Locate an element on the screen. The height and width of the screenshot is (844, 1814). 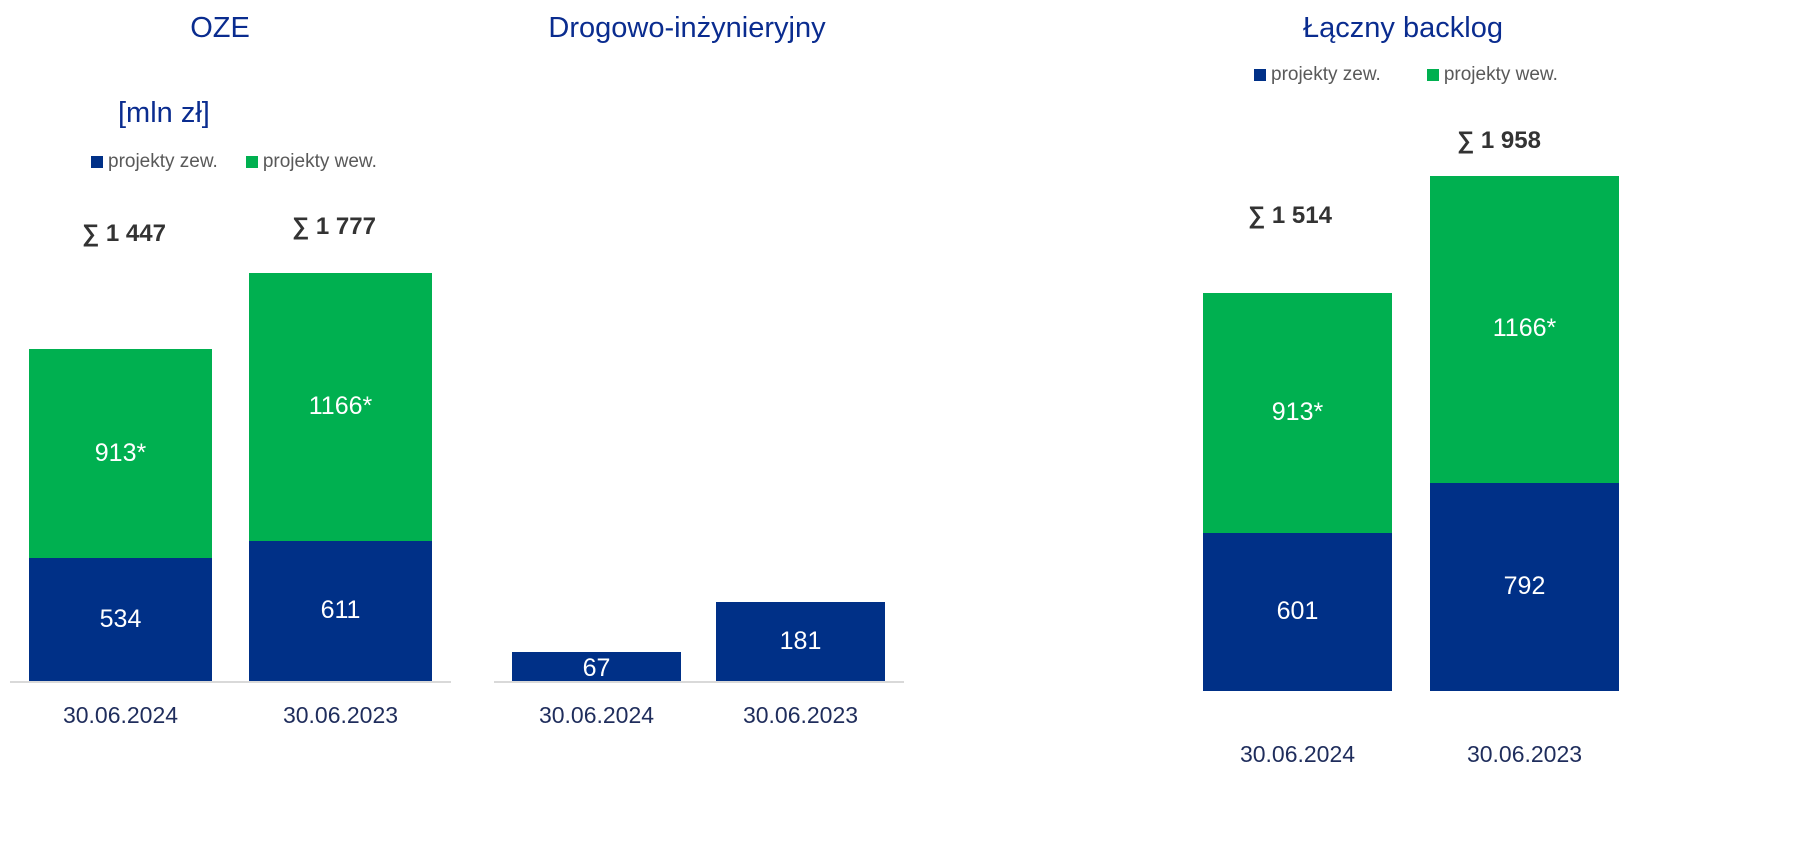
legend-oze: projekty zew. projekty wew. is located at coordinates (248, 162).